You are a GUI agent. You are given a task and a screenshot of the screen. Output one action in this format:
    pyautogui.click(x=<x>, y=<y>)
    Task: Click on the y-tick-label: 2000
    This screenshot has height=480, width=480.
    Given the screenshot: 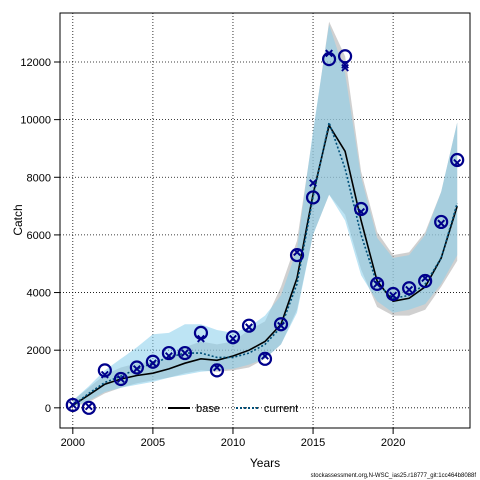 What is the action you would take?
    pyautogui.click(x=39, y=351)
    